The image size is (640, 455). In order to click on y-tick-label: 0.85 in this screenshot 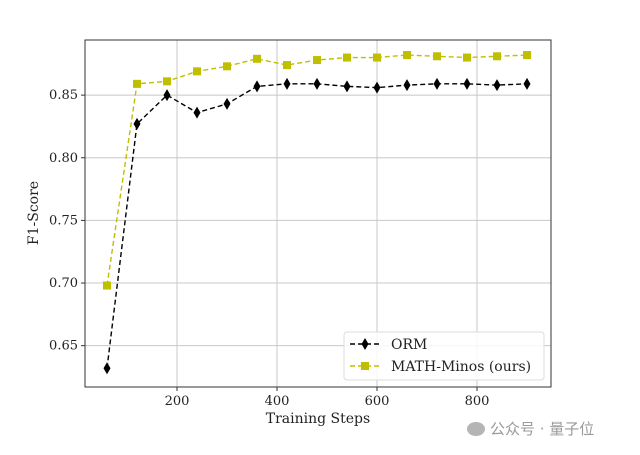, I will do `click(63, 95)`.